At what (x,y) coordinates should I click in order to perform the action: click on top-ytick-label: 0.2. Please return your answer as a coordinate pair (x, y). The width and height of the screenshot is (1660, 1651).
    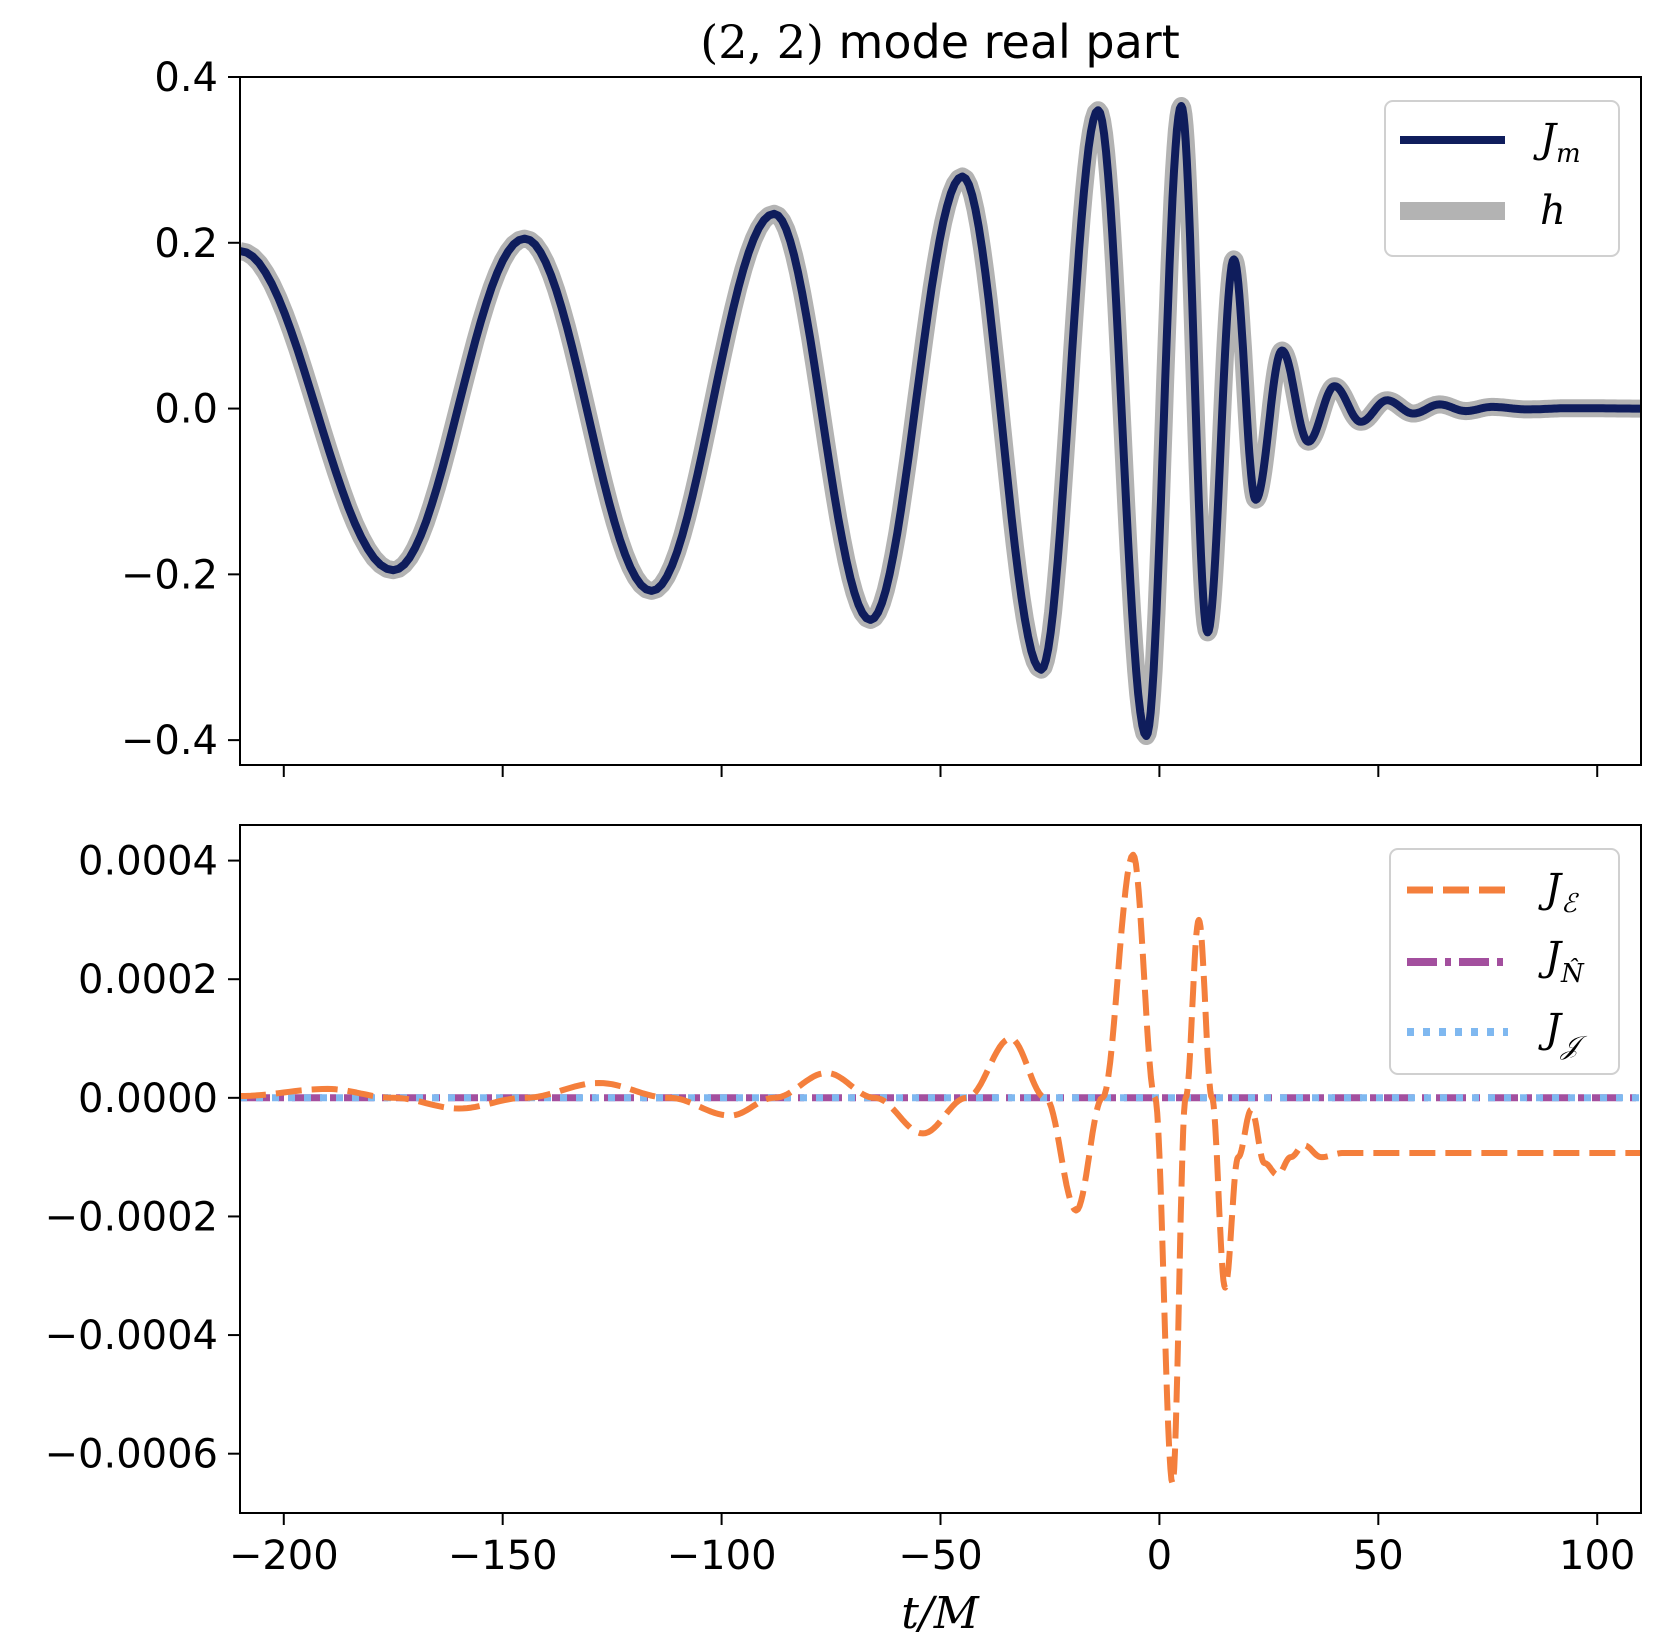
    Looking at the image, I should click on (186, 244).